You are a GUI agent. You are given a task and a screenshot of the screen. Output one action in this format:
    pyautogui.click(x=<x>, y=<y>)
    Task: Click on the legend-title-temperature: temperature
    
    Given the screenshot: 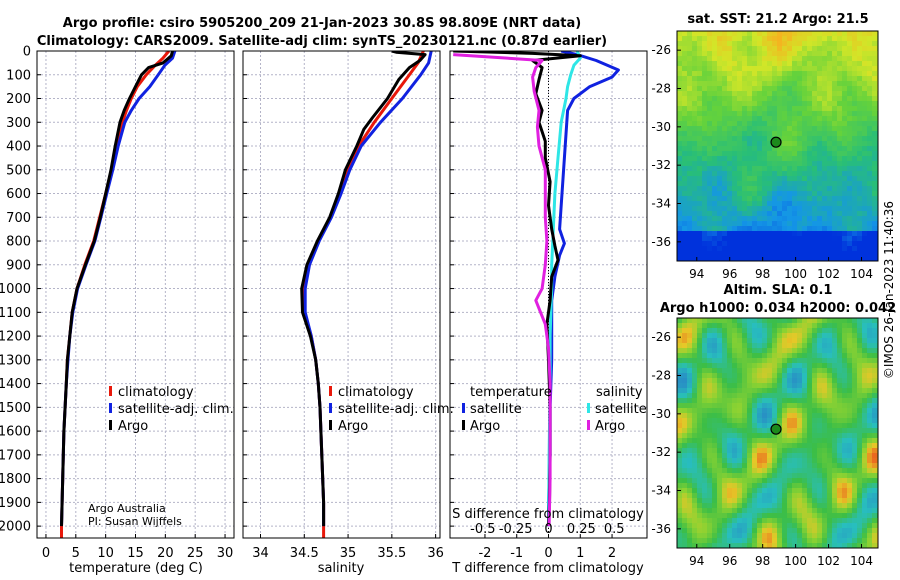 What is the action you would take?
    pyautogui.click(x=511, y=392)
    